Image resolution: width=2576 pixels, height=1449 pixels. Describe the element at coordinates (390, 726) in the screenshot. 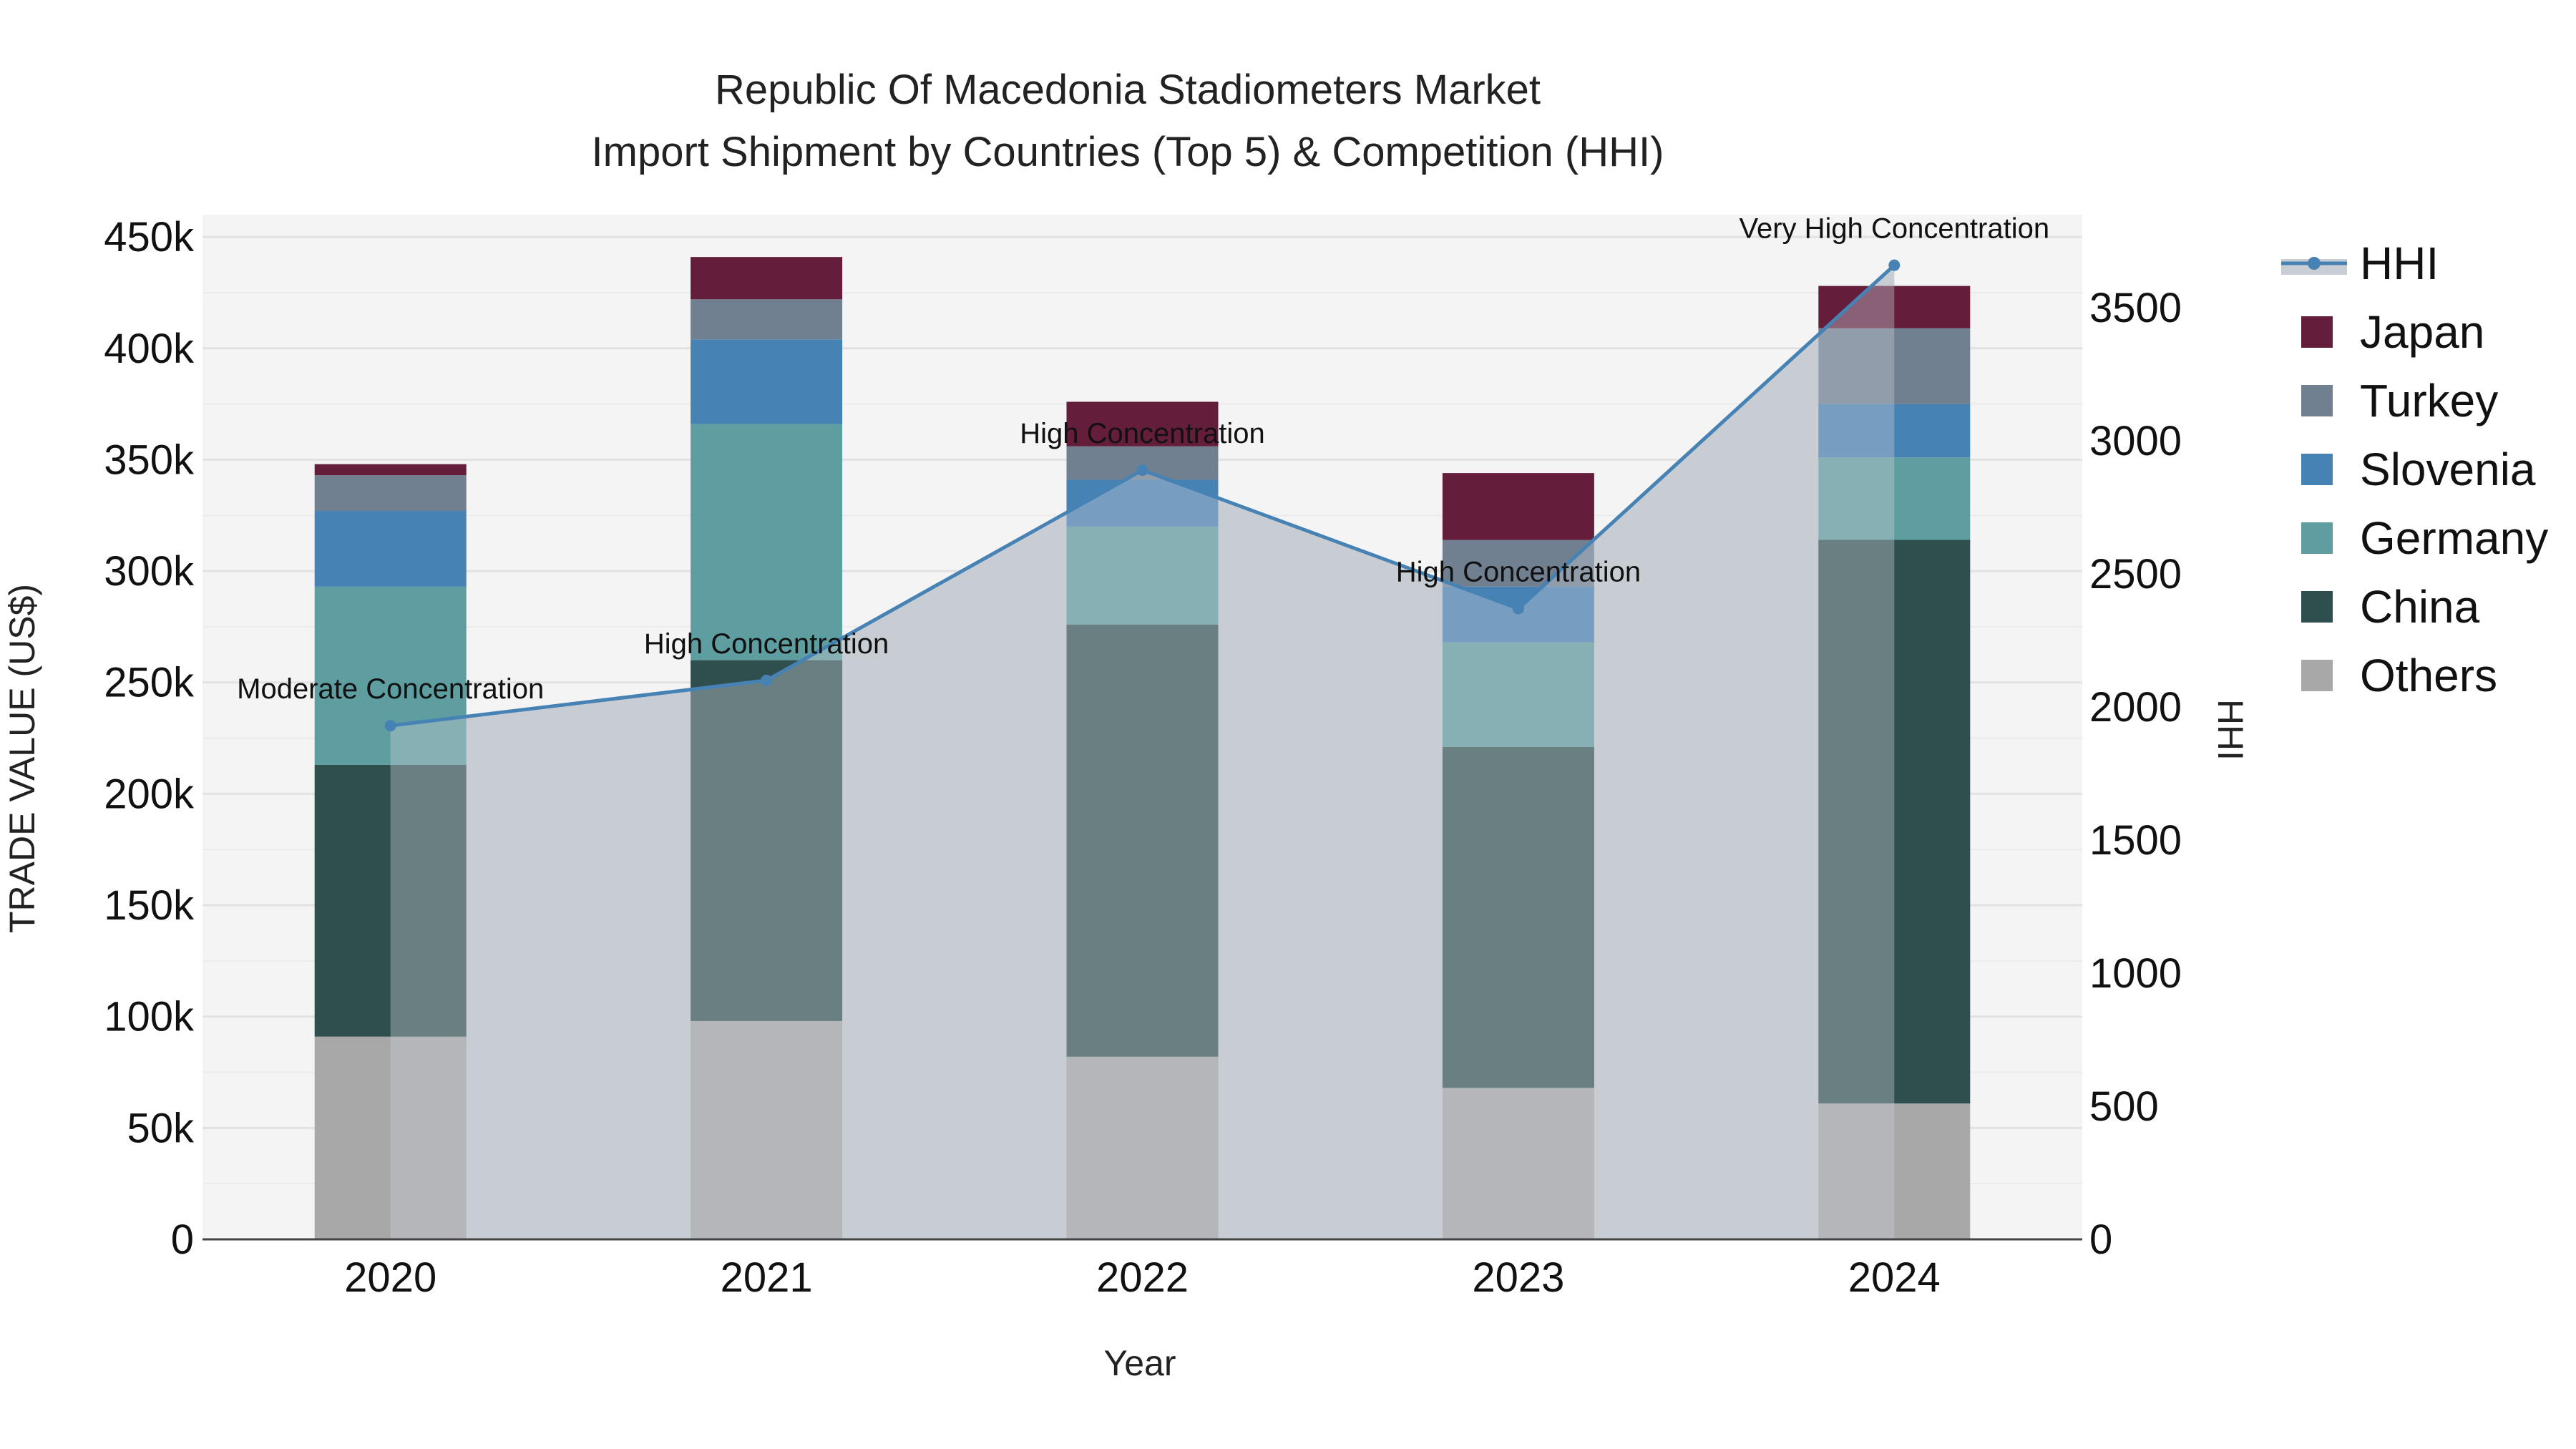

I see `hhi-point-2020` at that location.